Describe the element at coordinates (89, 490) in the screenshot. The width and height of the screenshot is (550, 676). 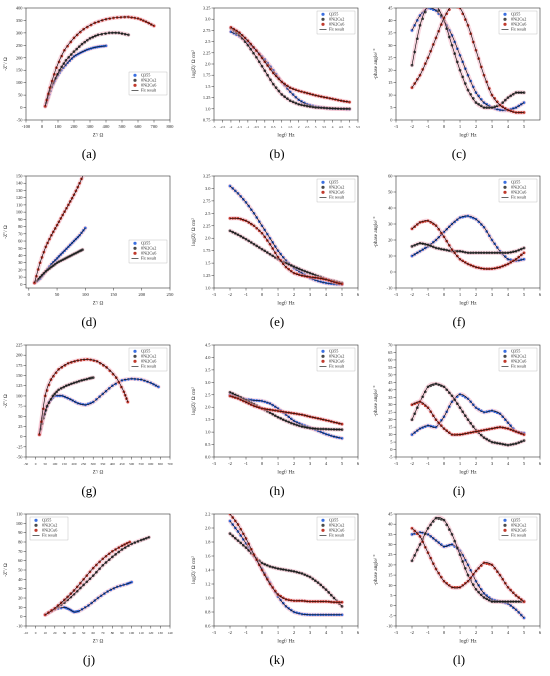
I see `panel-caption: (g)` at that location.